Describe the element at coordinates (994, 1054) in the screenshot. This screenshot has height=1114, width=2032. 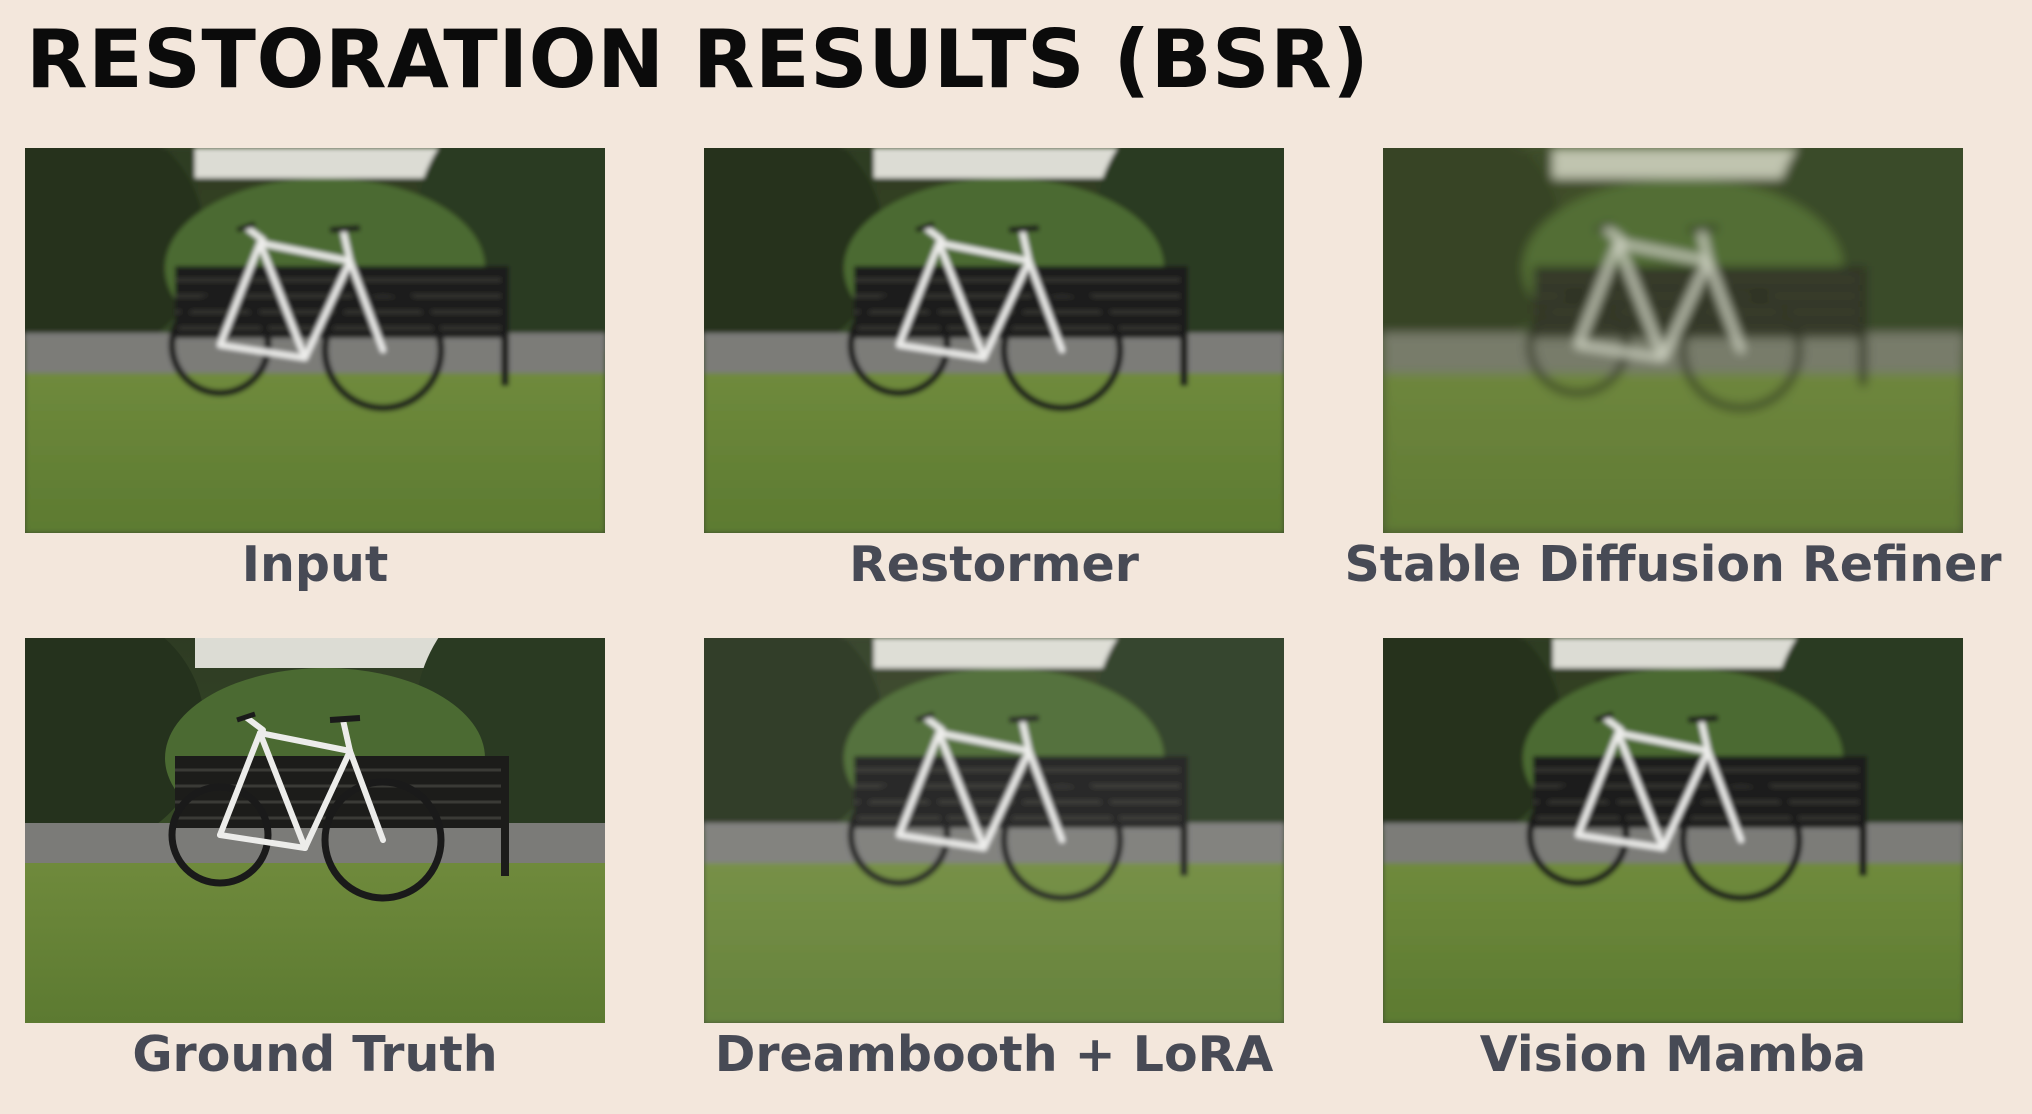
I see `caption-dreambooth-lora: Dreambooth + LoRA` at that location.